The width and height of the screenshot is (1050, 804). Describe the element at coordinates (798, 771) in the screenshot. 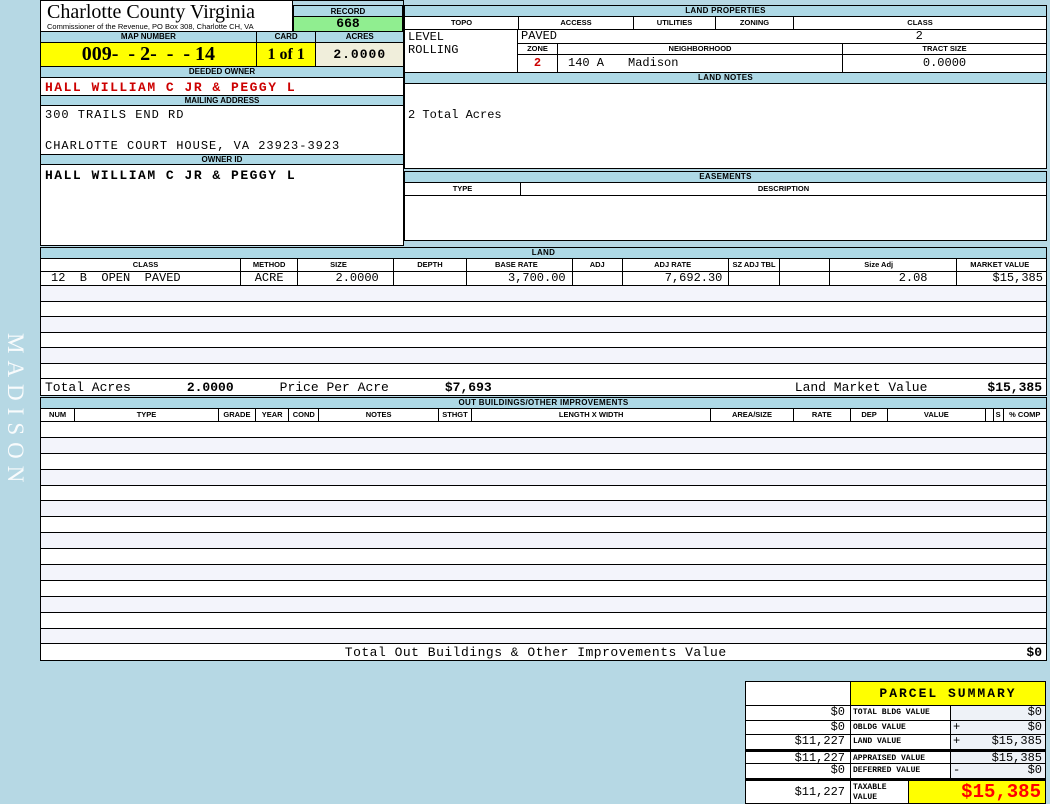

I see `prior-deferred-value: $0` at that location.